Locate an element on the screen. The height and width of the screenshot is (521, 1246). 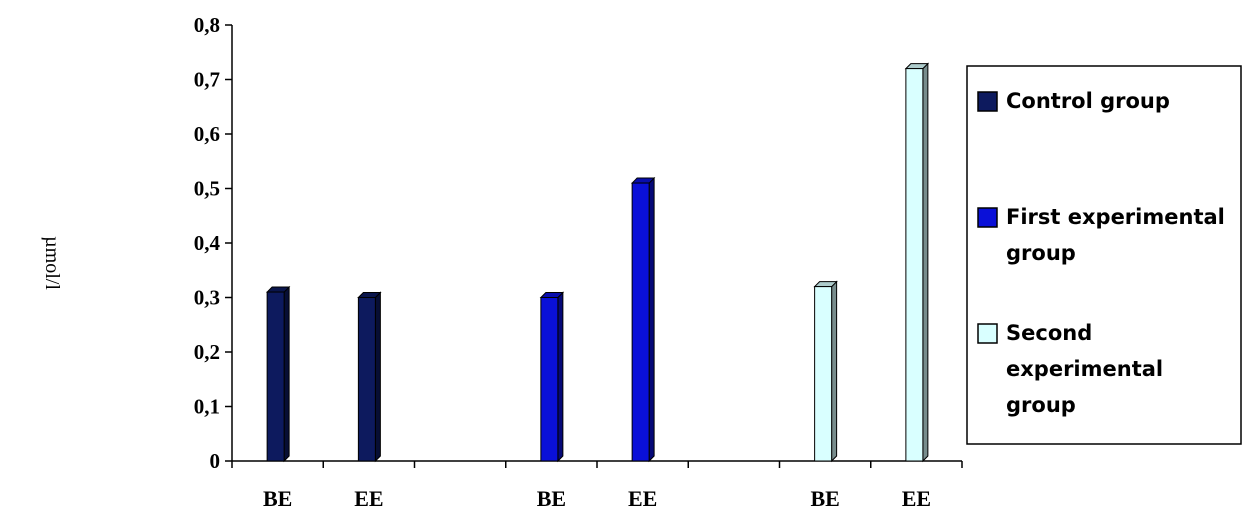
y-tick-label: 0,3 is located at coordinates (207, 298).